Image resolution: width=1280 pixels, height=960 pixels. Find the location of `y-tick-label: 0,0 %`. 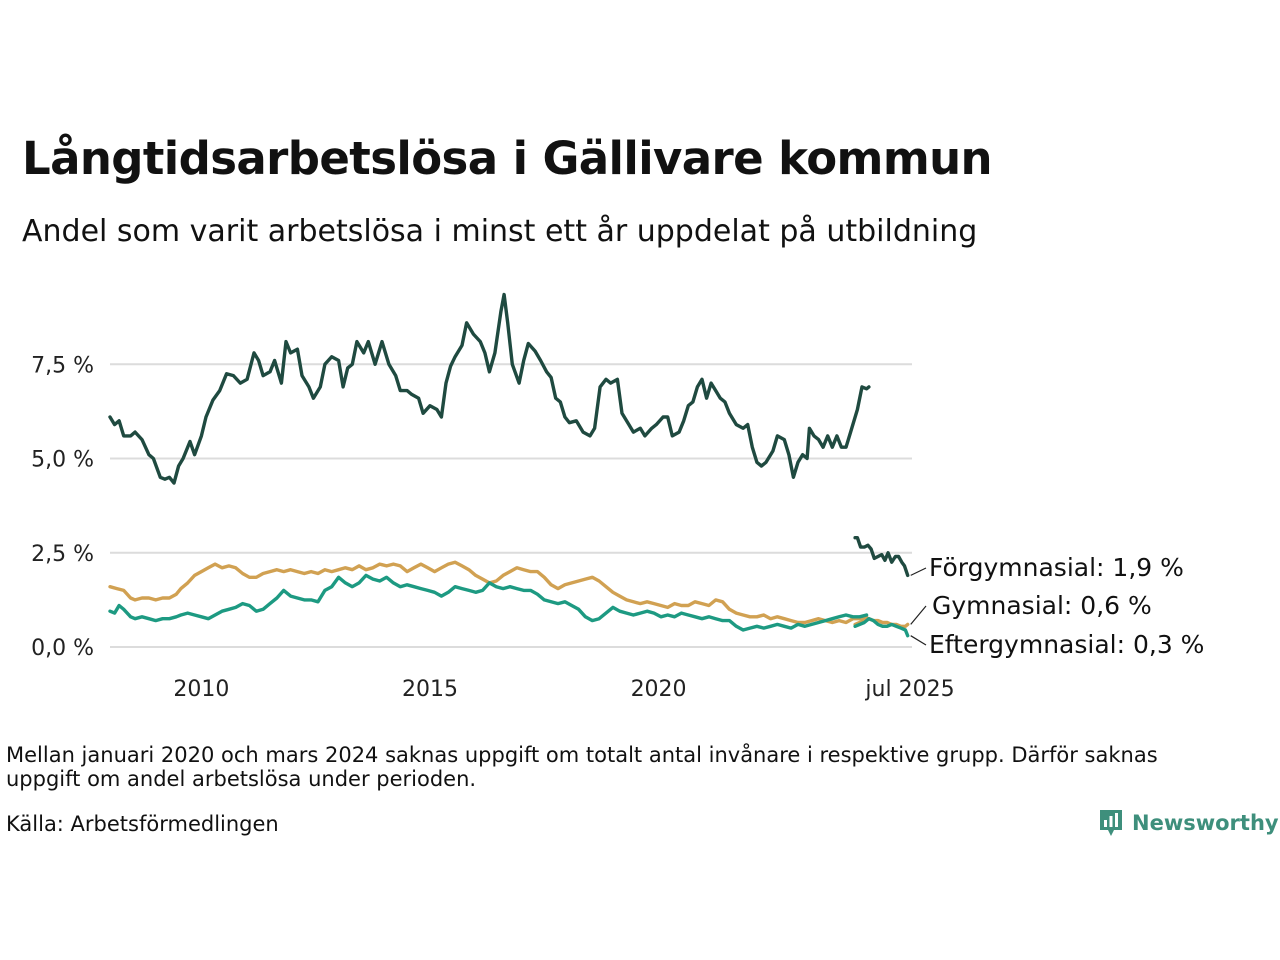

y-tick-label: 0,0 % is located at coordinates (62, 648).